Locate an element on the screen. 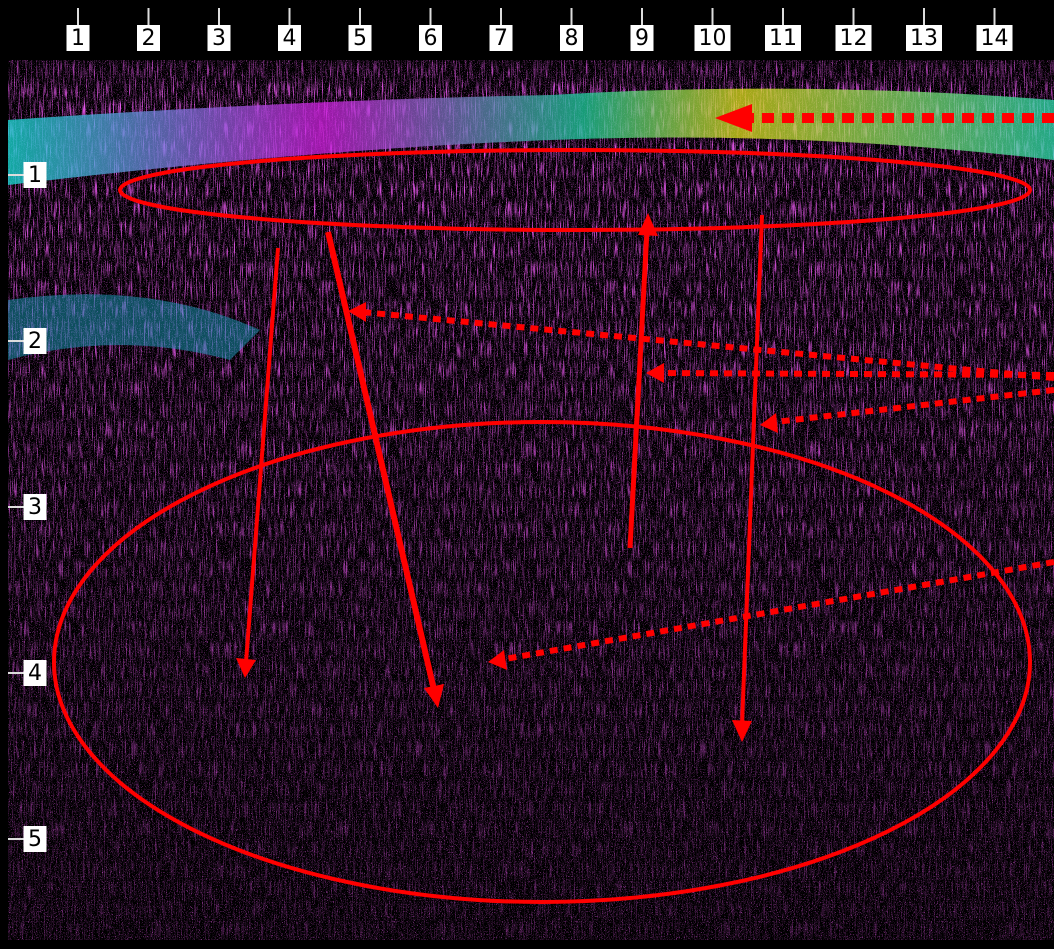 The width and height of the screenshot is (1054, 949). ellipse is located at coordinates (575, 190).